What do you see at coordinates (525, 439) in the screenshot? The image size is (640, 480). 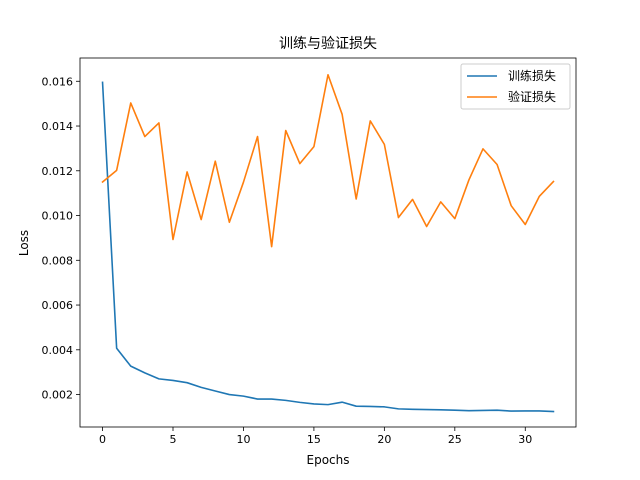 I see `x-tick-label: 30` at bounding box center [525, 439].